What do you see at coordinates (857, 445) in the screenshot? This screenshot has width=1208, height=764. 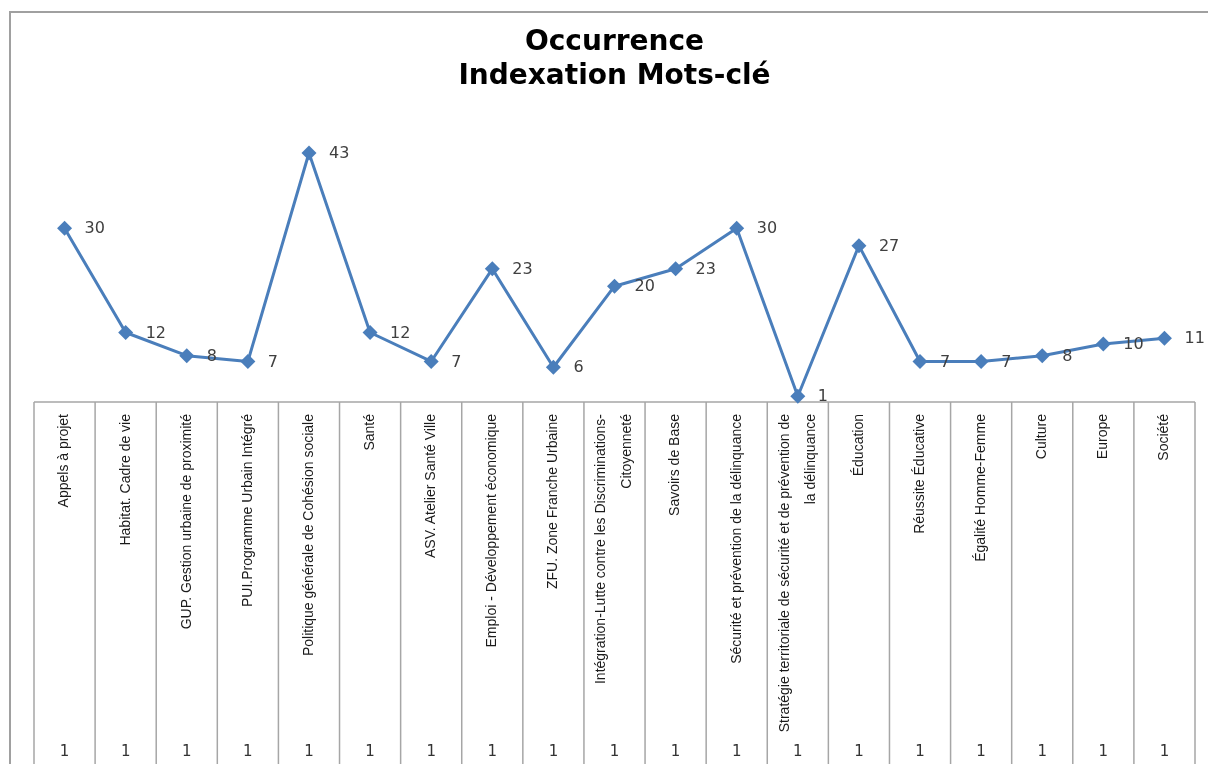 I see `x-tick-label: Éducation` at bounding box center [857, 445].